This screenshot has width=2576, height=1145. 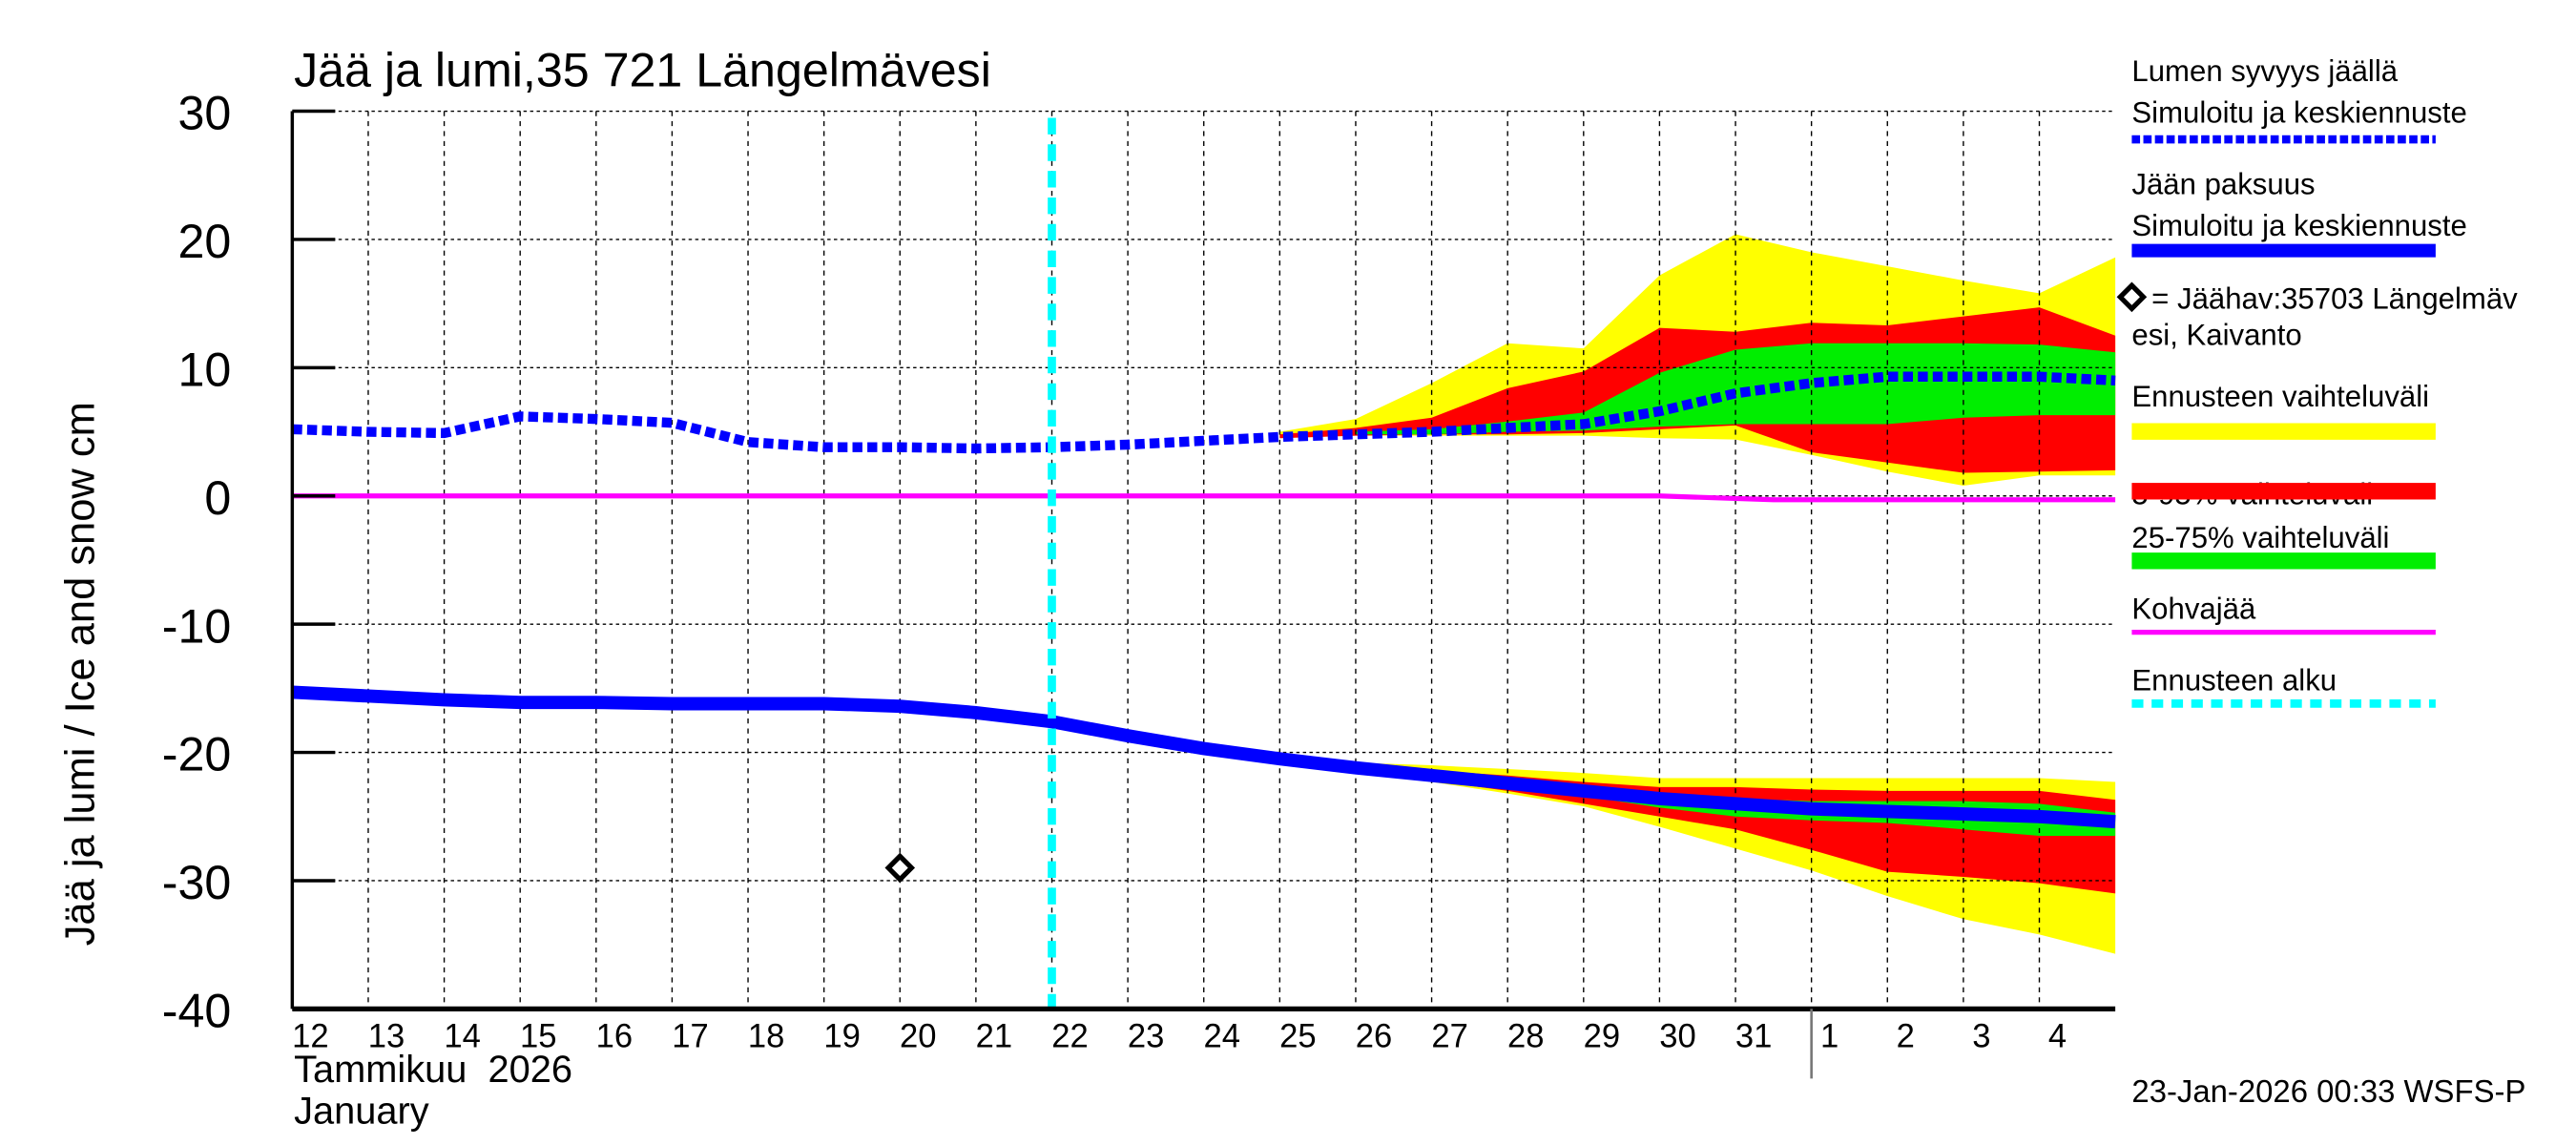 What do you see at coordinates (2328, 1091) in the screenshot?
I see `timestamp: 23-Jan-2026 00:33 WSFS-P` at bounding box center [2328, 1091].